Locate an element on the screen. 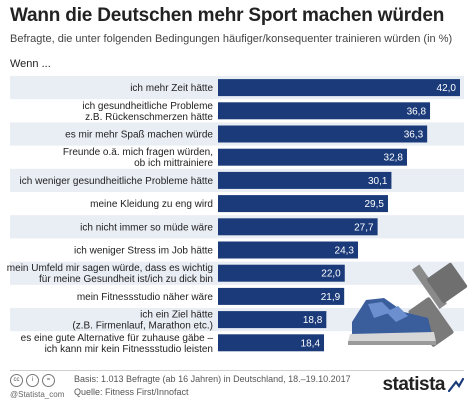 The image size is (474, 404). sneaker-icon is located at coordinates (392, 321).